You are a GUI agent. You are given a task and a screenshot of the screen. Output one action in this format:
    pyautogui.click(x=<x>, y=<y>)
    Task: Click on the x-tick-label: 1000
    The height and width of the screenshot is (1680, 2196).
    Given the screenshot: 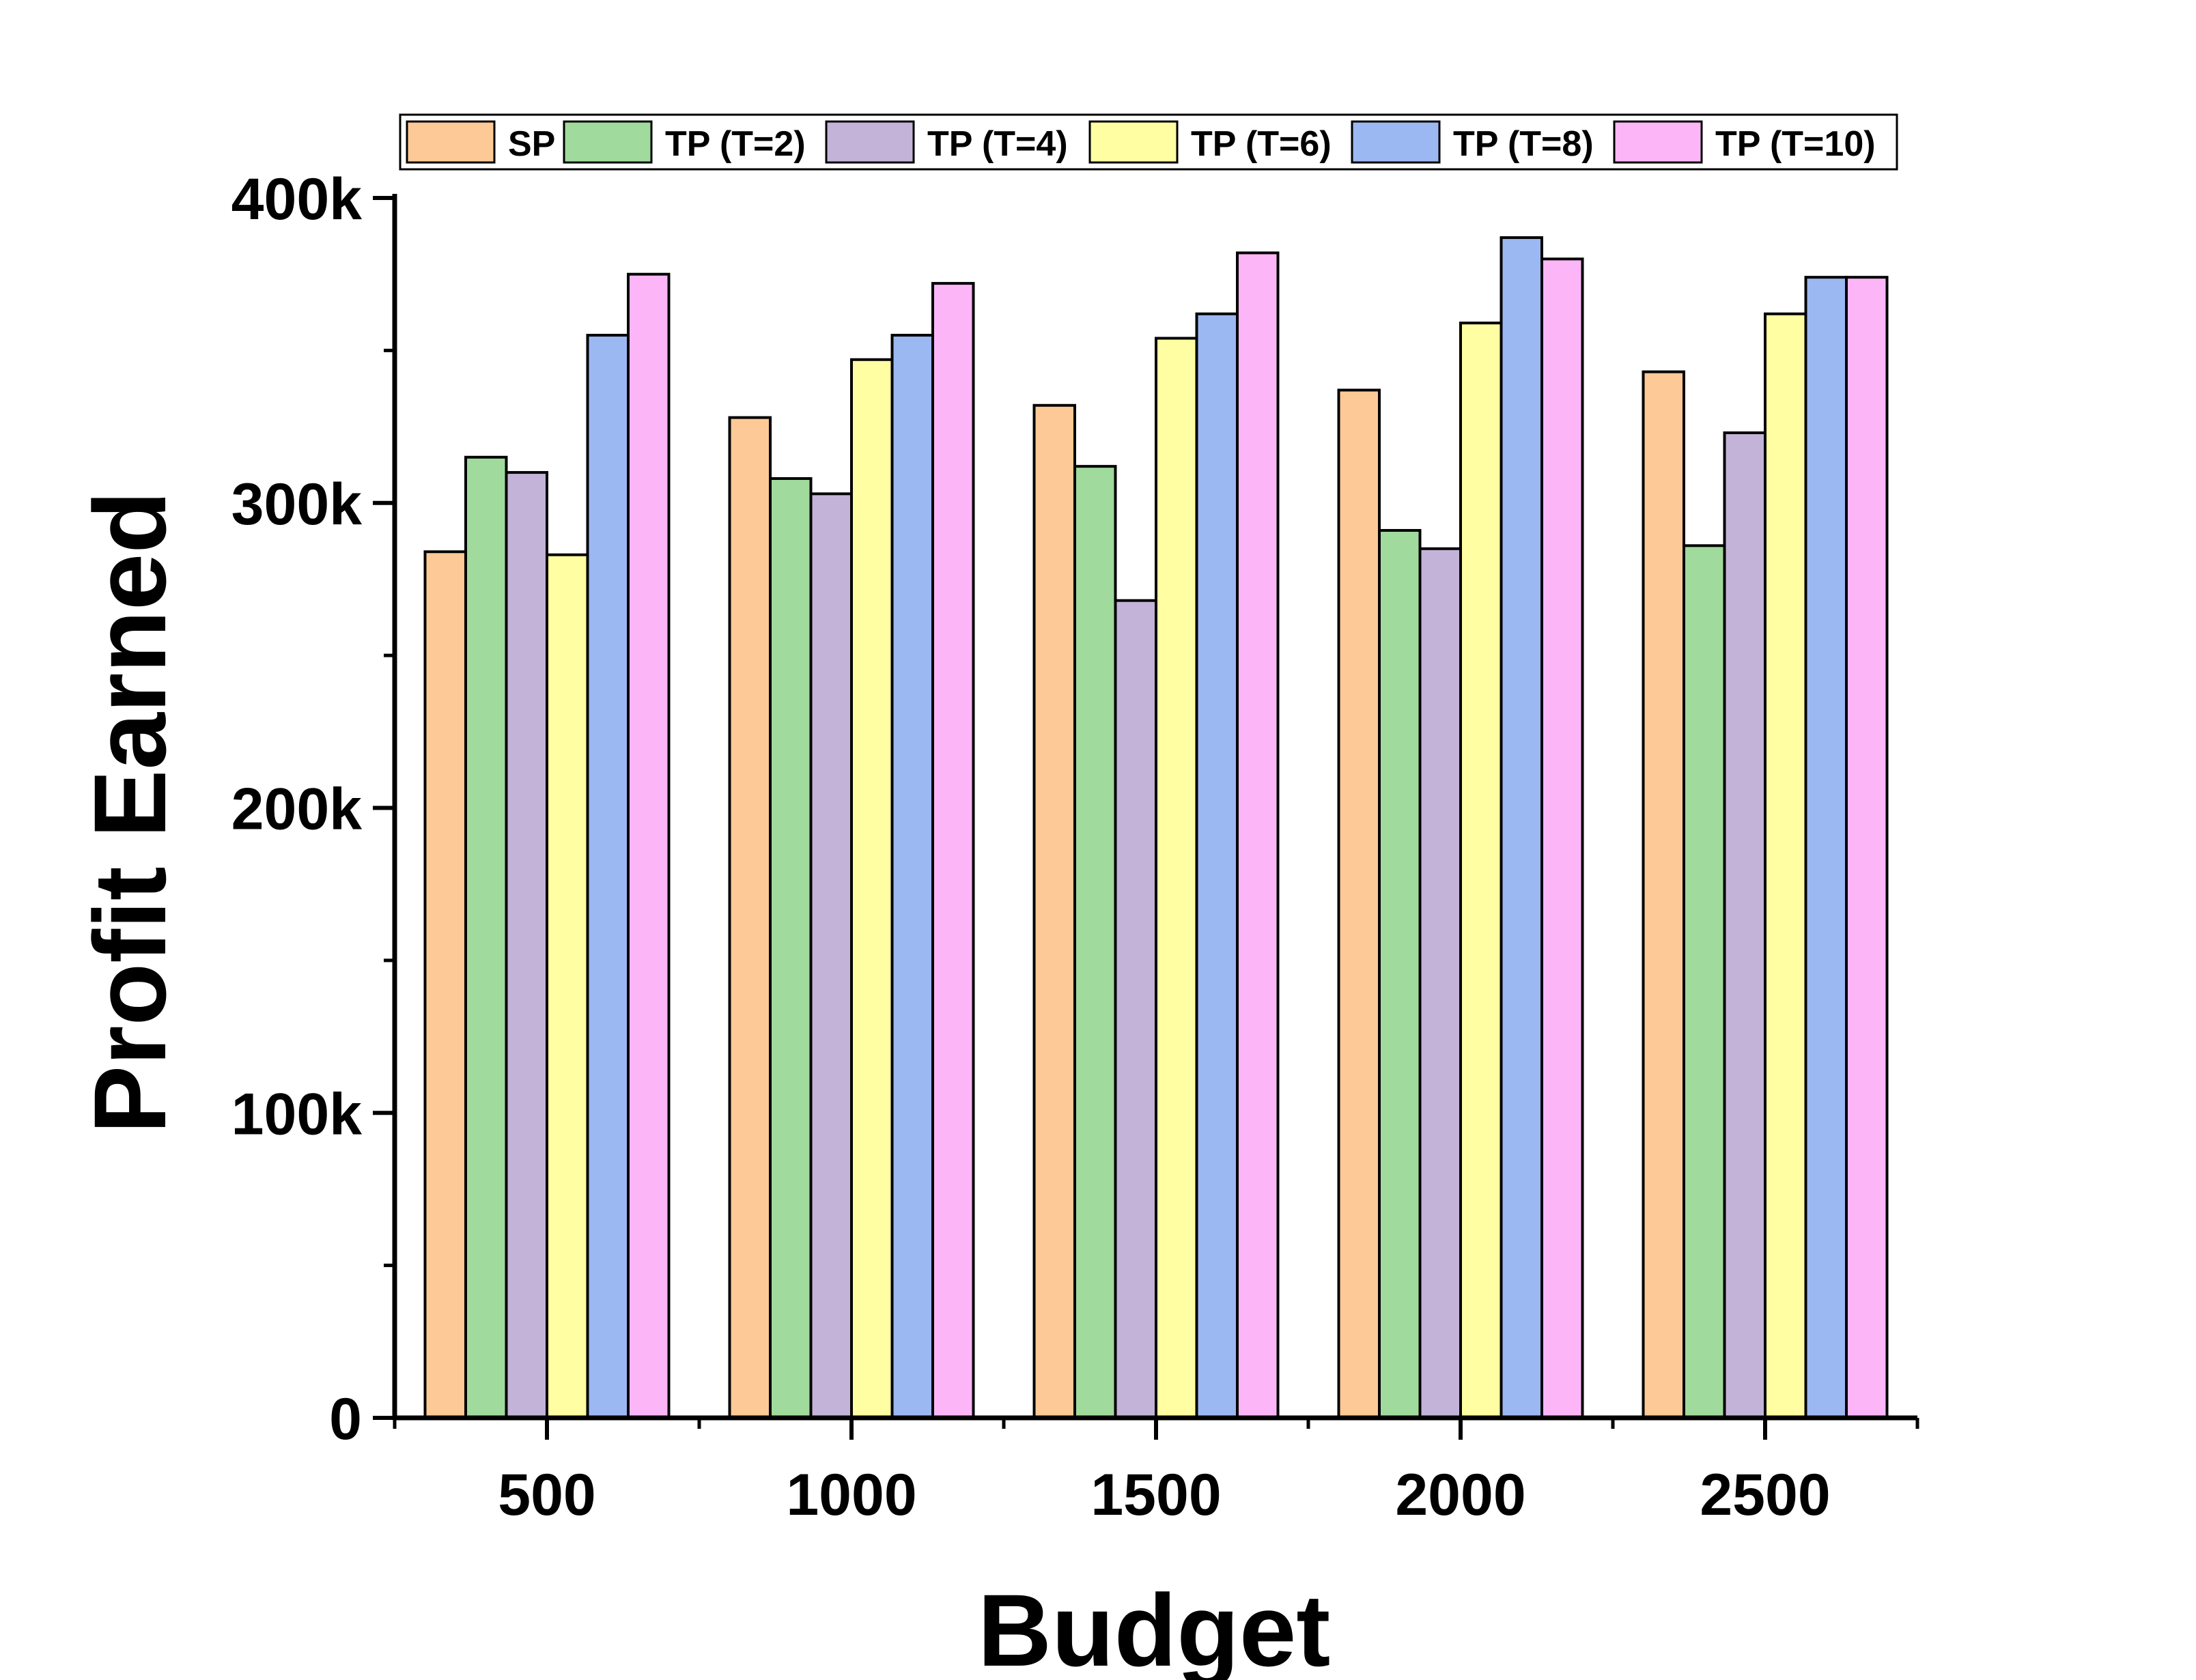 What is the action you would take?
    pyautogui.click(x=851, y=1495)
    